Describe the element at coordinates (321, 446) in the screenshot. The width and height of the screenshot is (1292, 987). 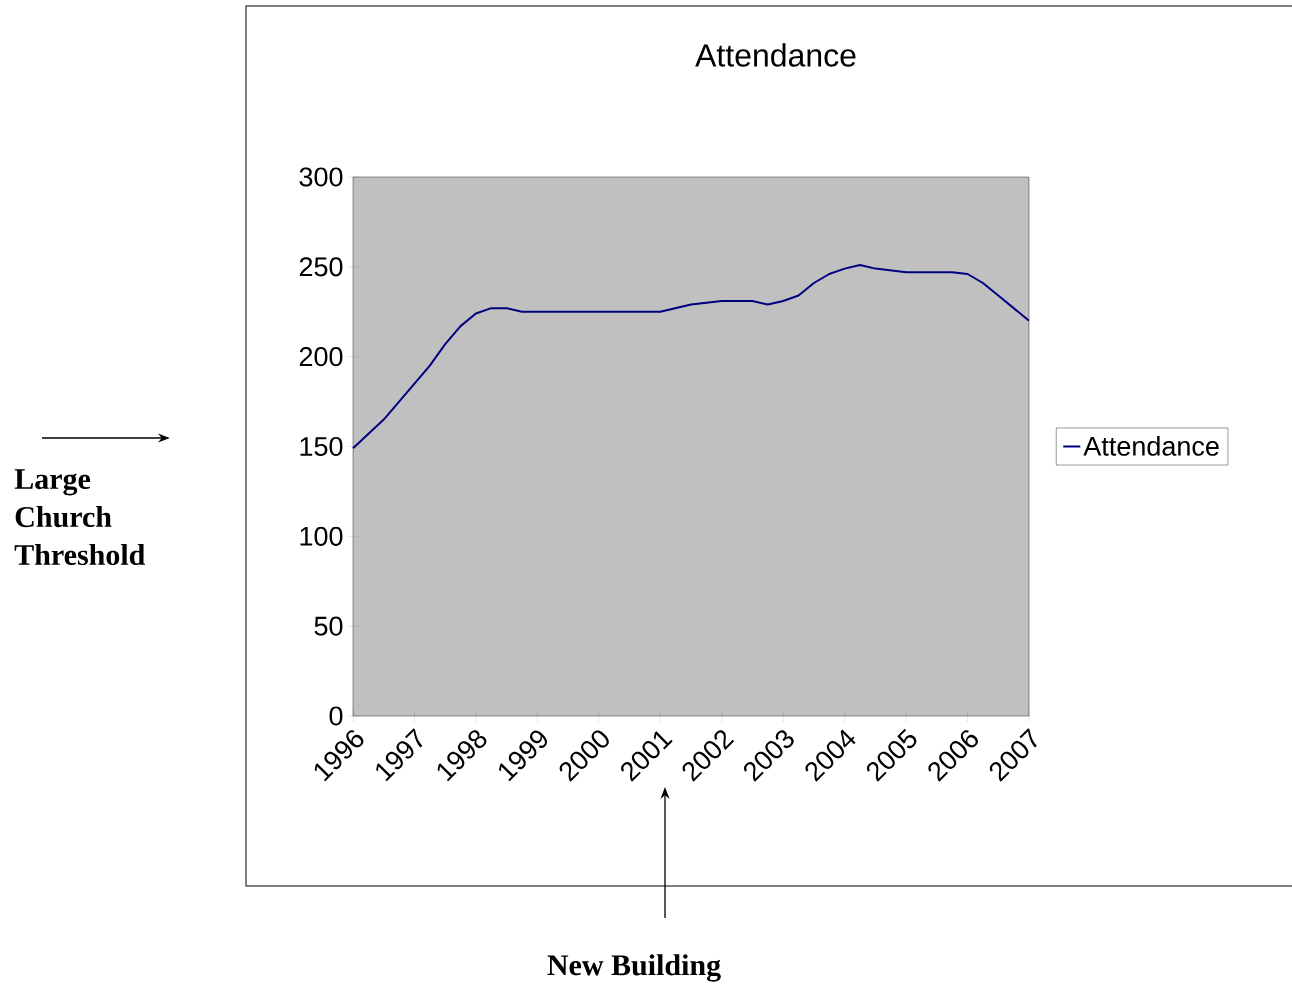
I see `y-tick-label: 150` at that location.